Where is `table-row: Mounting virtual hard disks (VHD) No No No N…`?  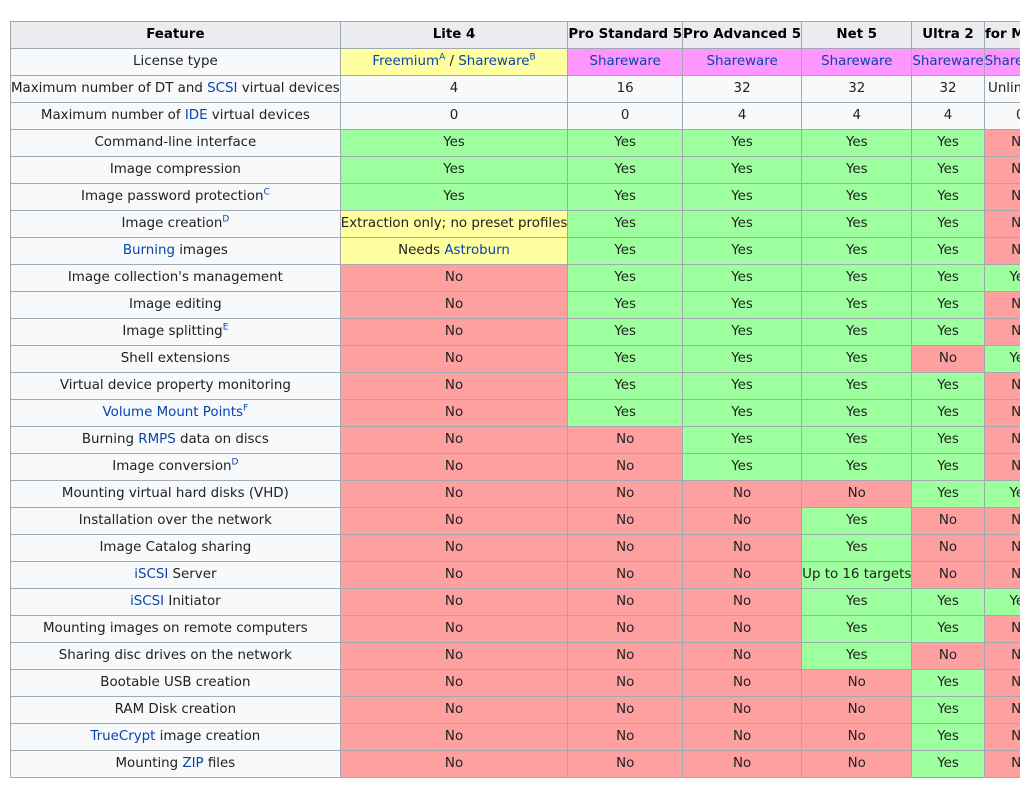
table-row: Mounting virtual hard disks (VHD) No No No N… is located at coordinates (515, 494).